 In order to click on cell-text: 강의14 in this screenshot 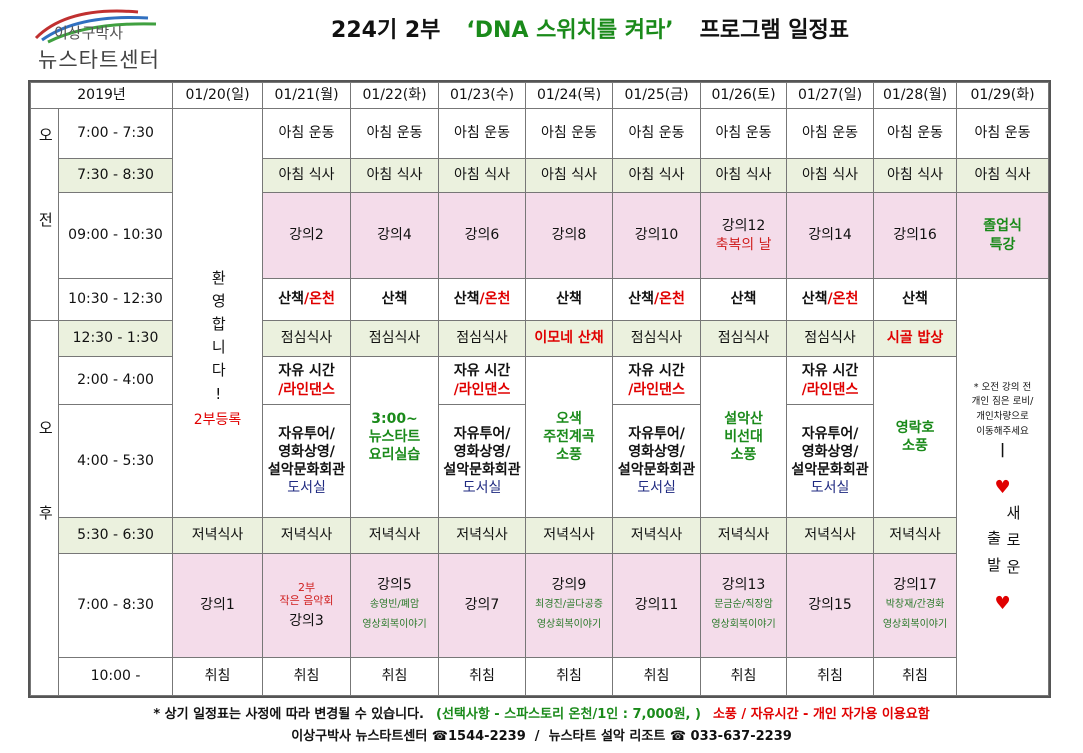, I will do `click(830, 235)`.